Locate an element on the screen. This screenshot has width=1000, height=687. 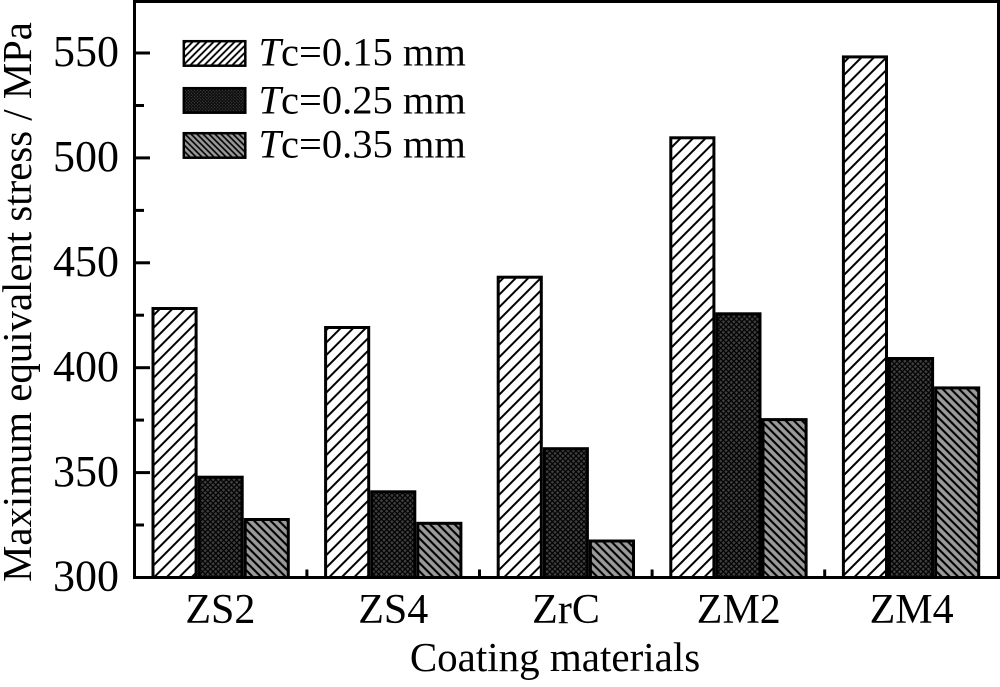
svg-text: ZrC is located at coordinates (566, 610).